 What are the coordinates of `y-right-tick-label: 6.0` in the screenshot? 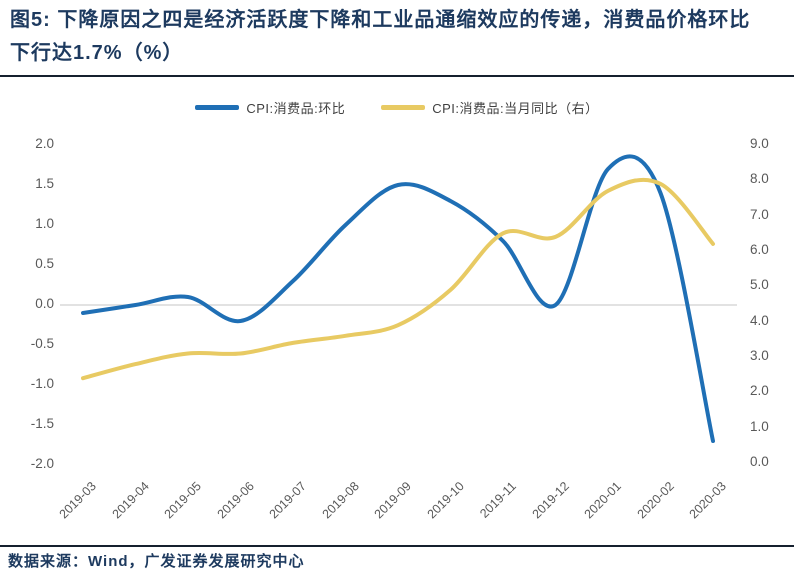 It's located at (759, 249).